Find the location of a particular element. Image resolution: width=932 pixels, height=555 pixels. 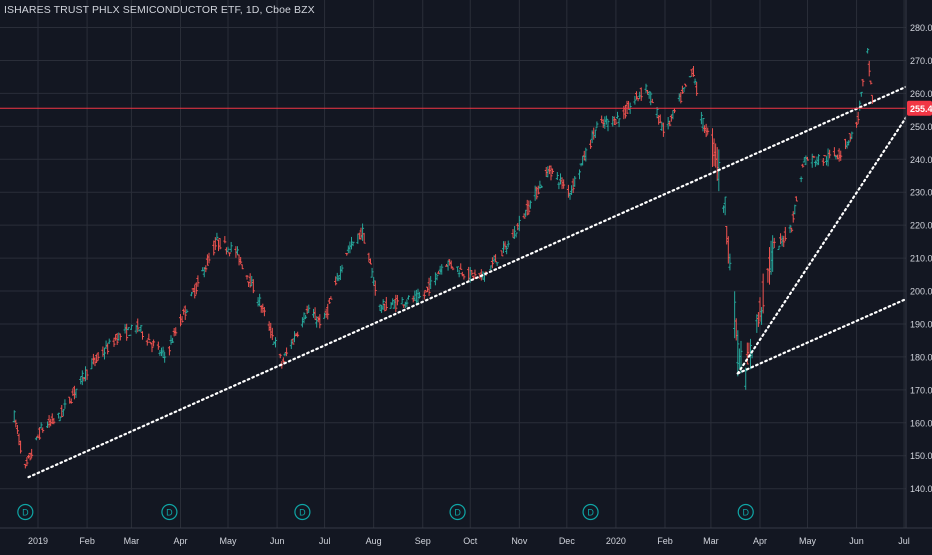

y-tick-label: 200.00 is located at coordinates (921, 292).